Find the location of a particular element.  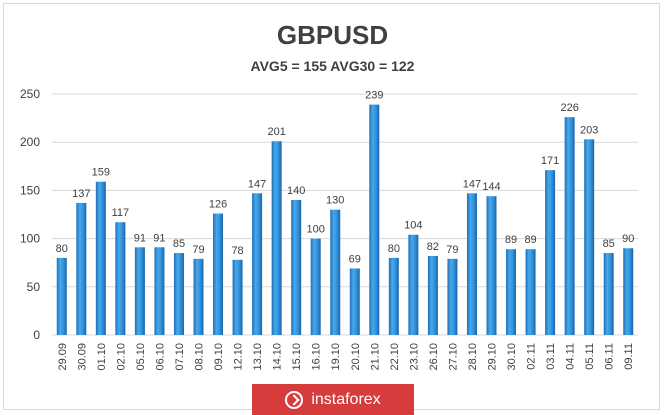

x-tick-label: 07.10 is located at coordinates (180, 357).